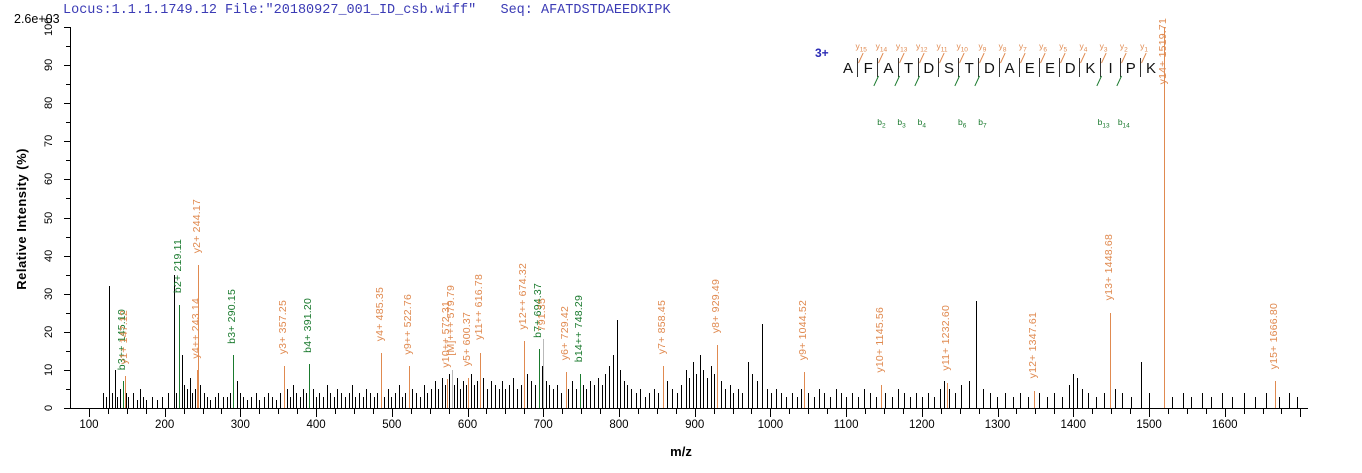 Image resolution: width=1362 pixels, height=473 pixels. Describe the element at coordinates (962, 47) in the screenshot. I see `y-ion-ladder-label: y10` at that location.